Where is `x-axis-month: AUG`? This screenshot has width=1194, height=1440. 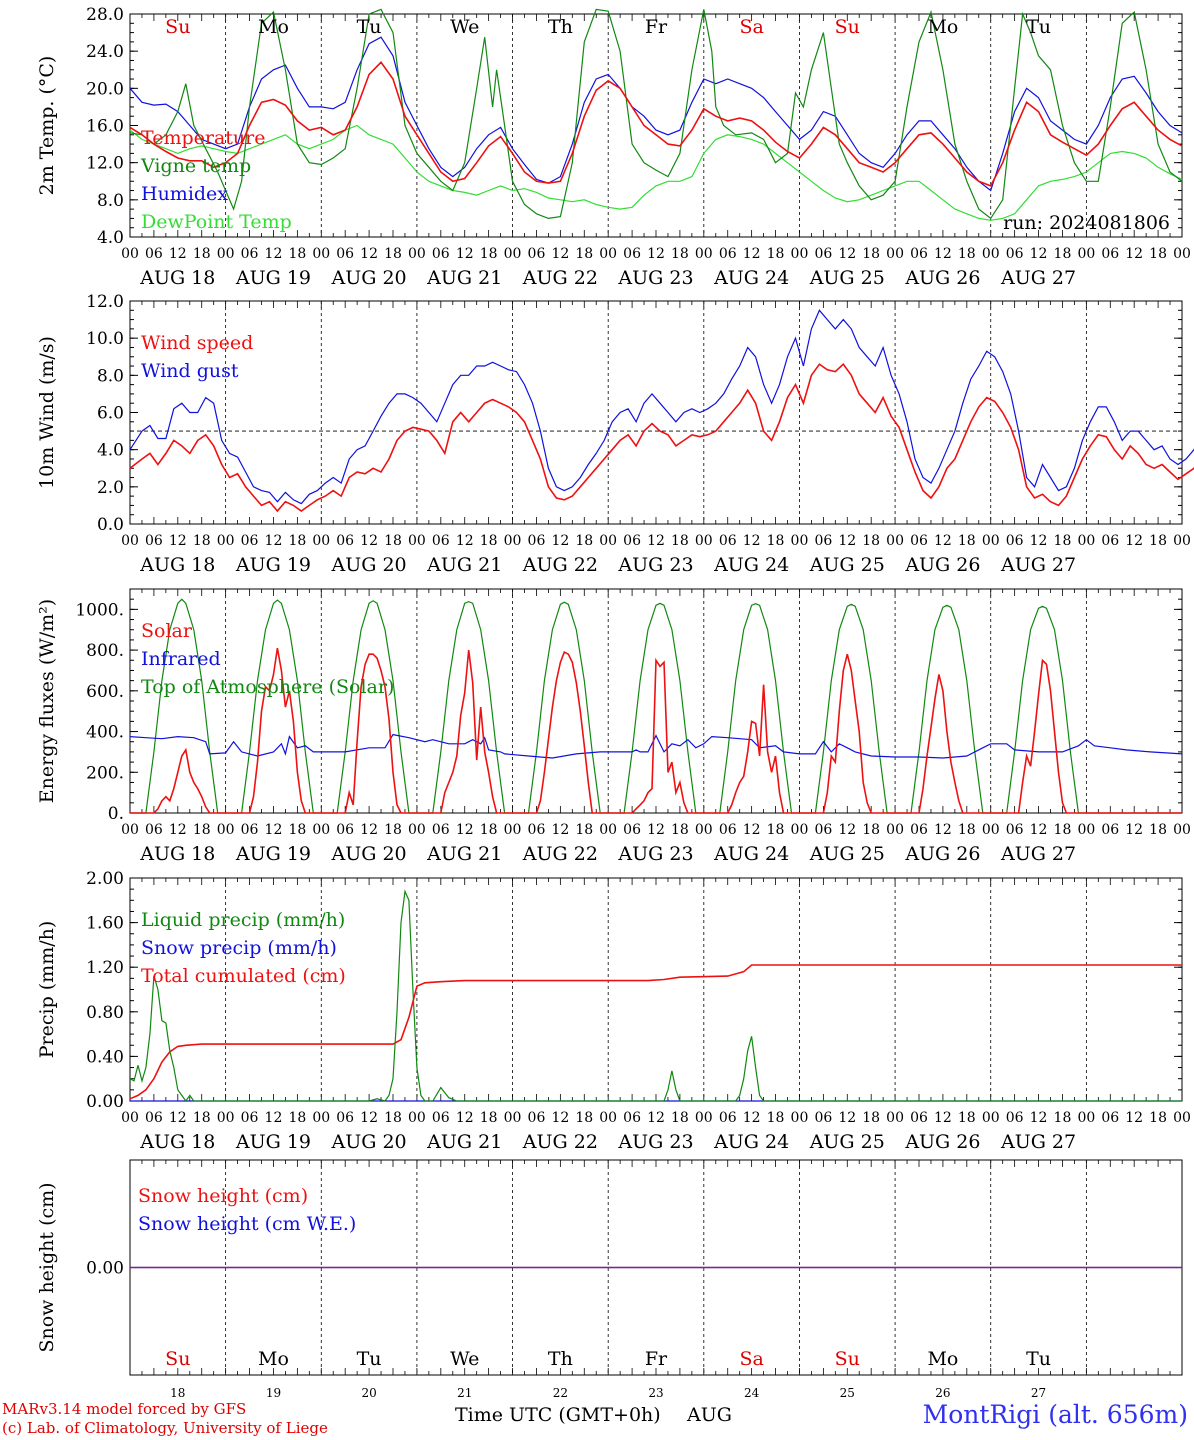 x-axis-month: AUG is located at coordinates (709, 1415).